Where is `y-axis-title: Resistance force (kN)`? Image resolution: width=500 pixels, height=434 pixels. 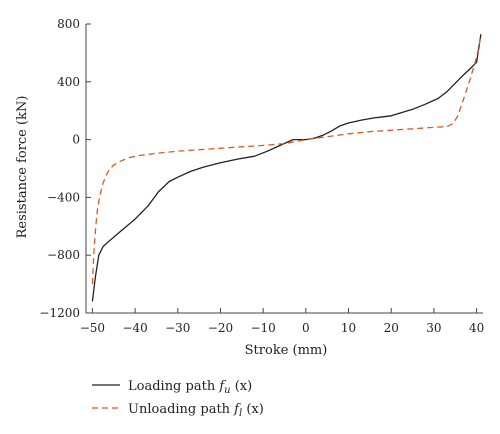 y-axis-title: Resistance force (kN) is located at coordinates (22, 167).